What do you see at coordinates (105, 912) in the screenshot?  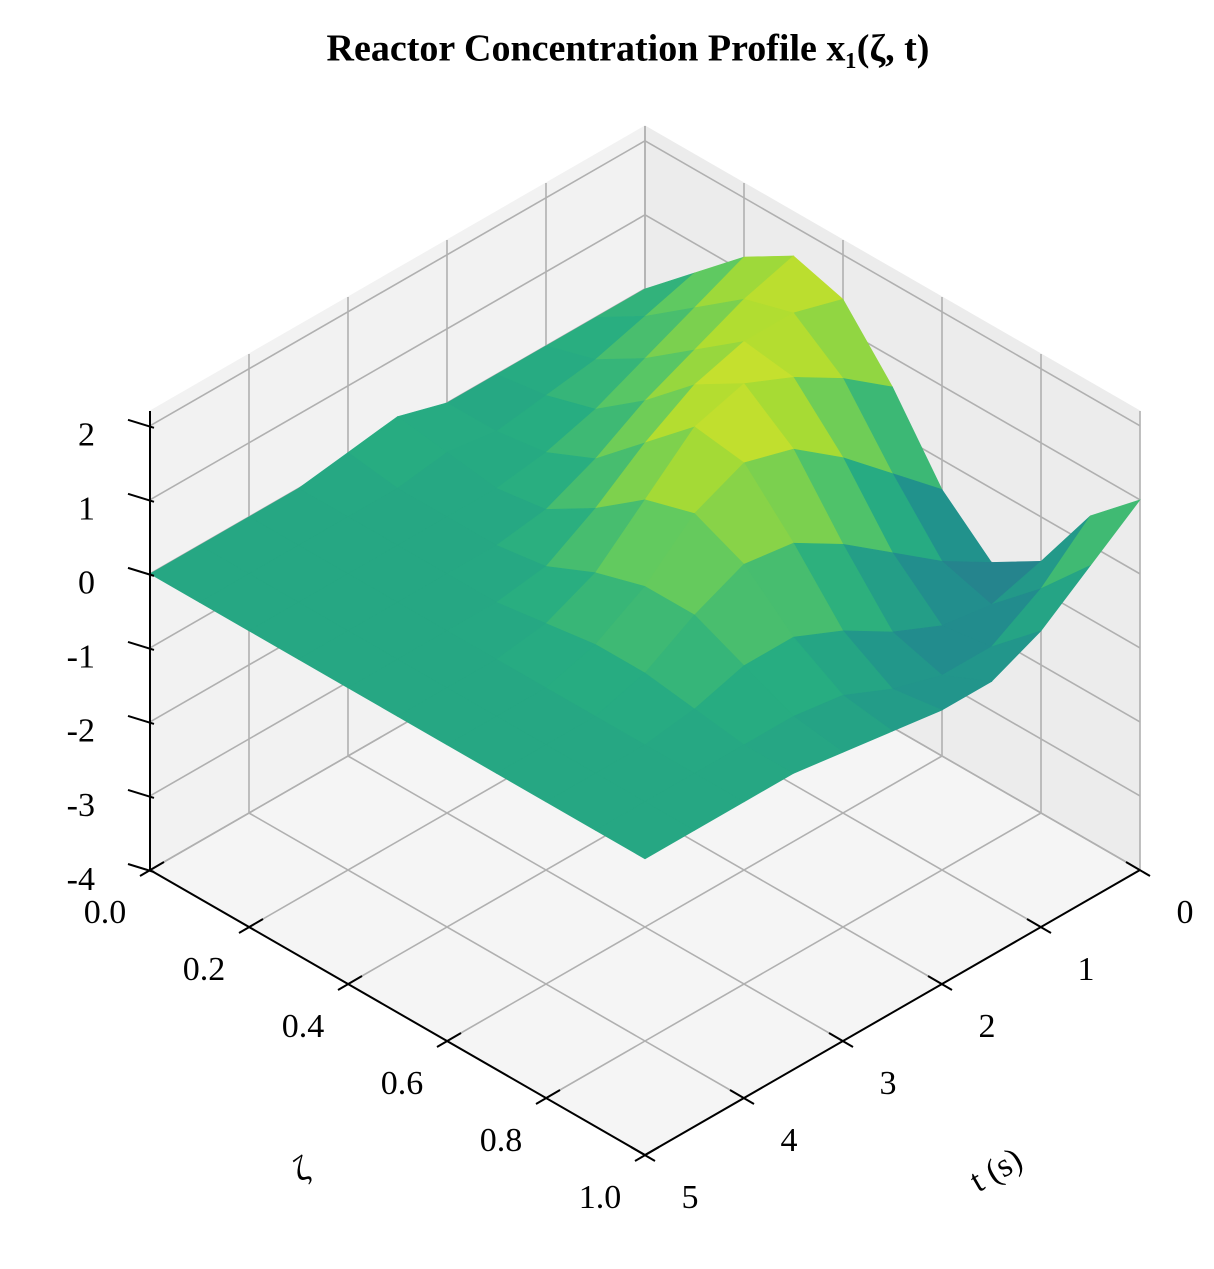 I see `x-tick-label: 0.0` at bounding box center [105, 912].